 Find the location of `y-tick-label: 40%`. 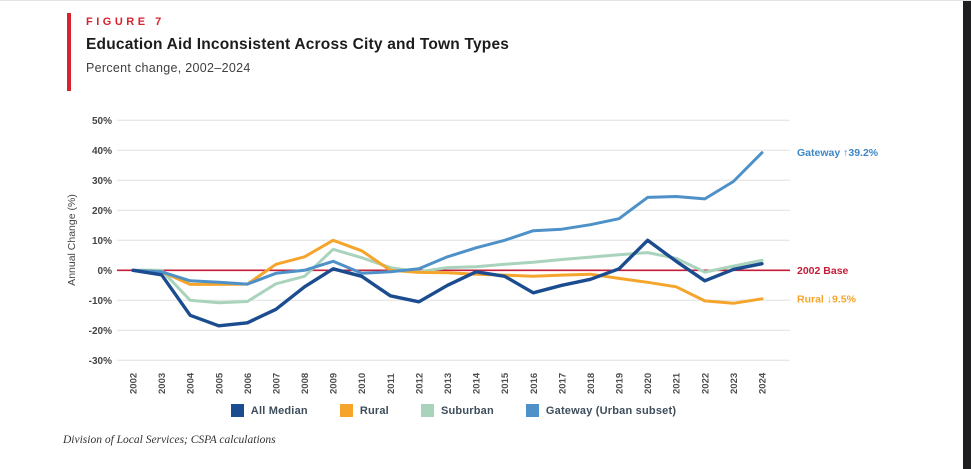

y-tick-label: 40% is located at coordinates (102, 151).